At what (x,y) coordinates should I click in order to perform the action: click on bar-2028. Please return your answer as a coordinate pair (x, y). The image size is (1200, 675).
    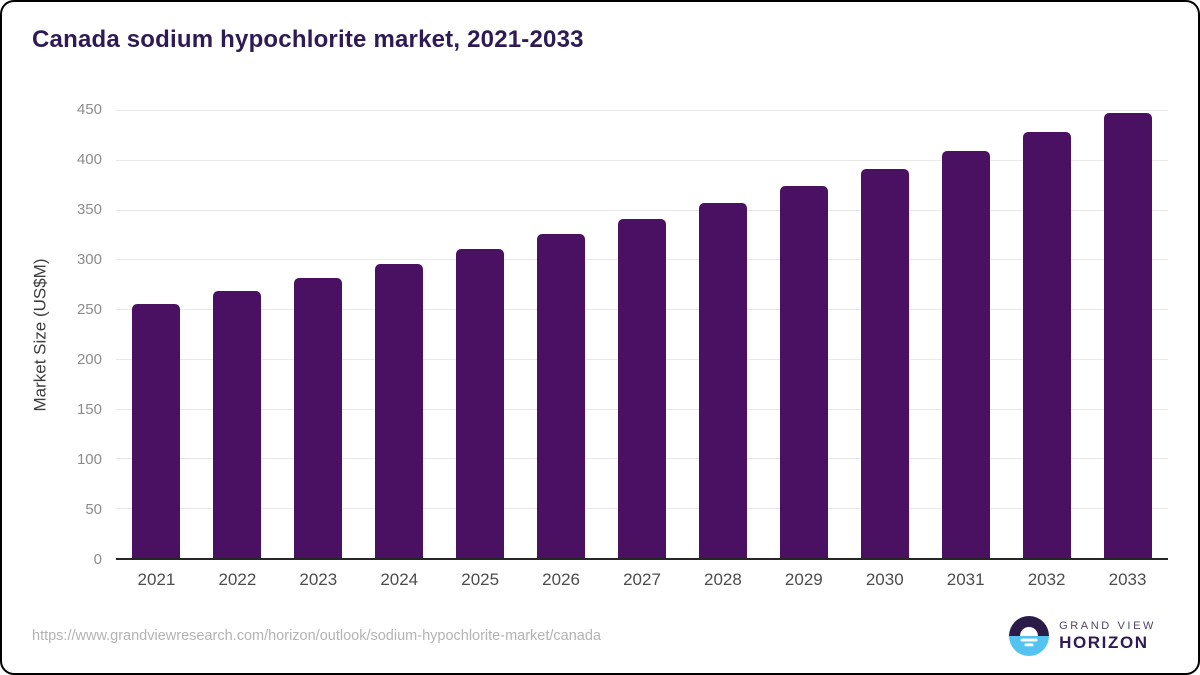
    Looking at the image, I should click on (722, 380).